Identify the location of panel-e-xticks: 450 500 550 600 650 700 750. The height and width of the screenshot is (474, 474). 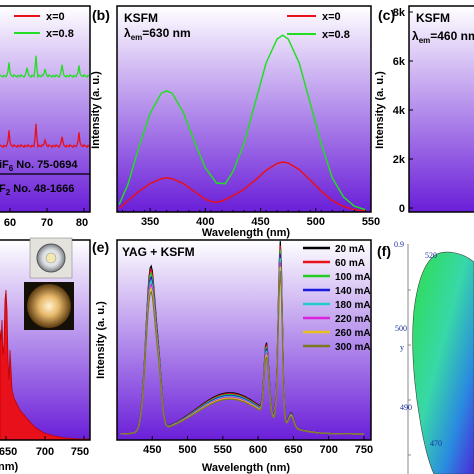
(258, 446).